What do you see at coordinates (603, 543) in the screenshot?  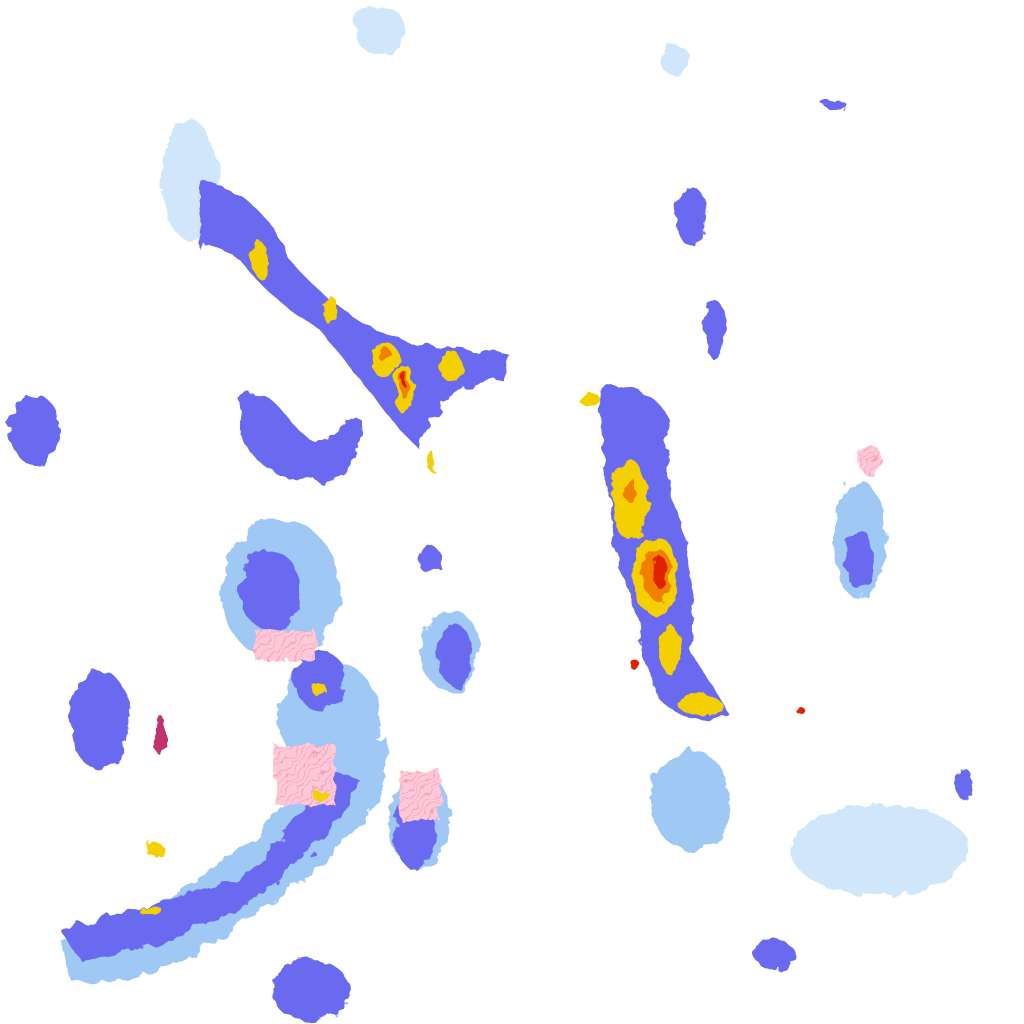 I see `extreme-precip` at bounding box center [603, 543].